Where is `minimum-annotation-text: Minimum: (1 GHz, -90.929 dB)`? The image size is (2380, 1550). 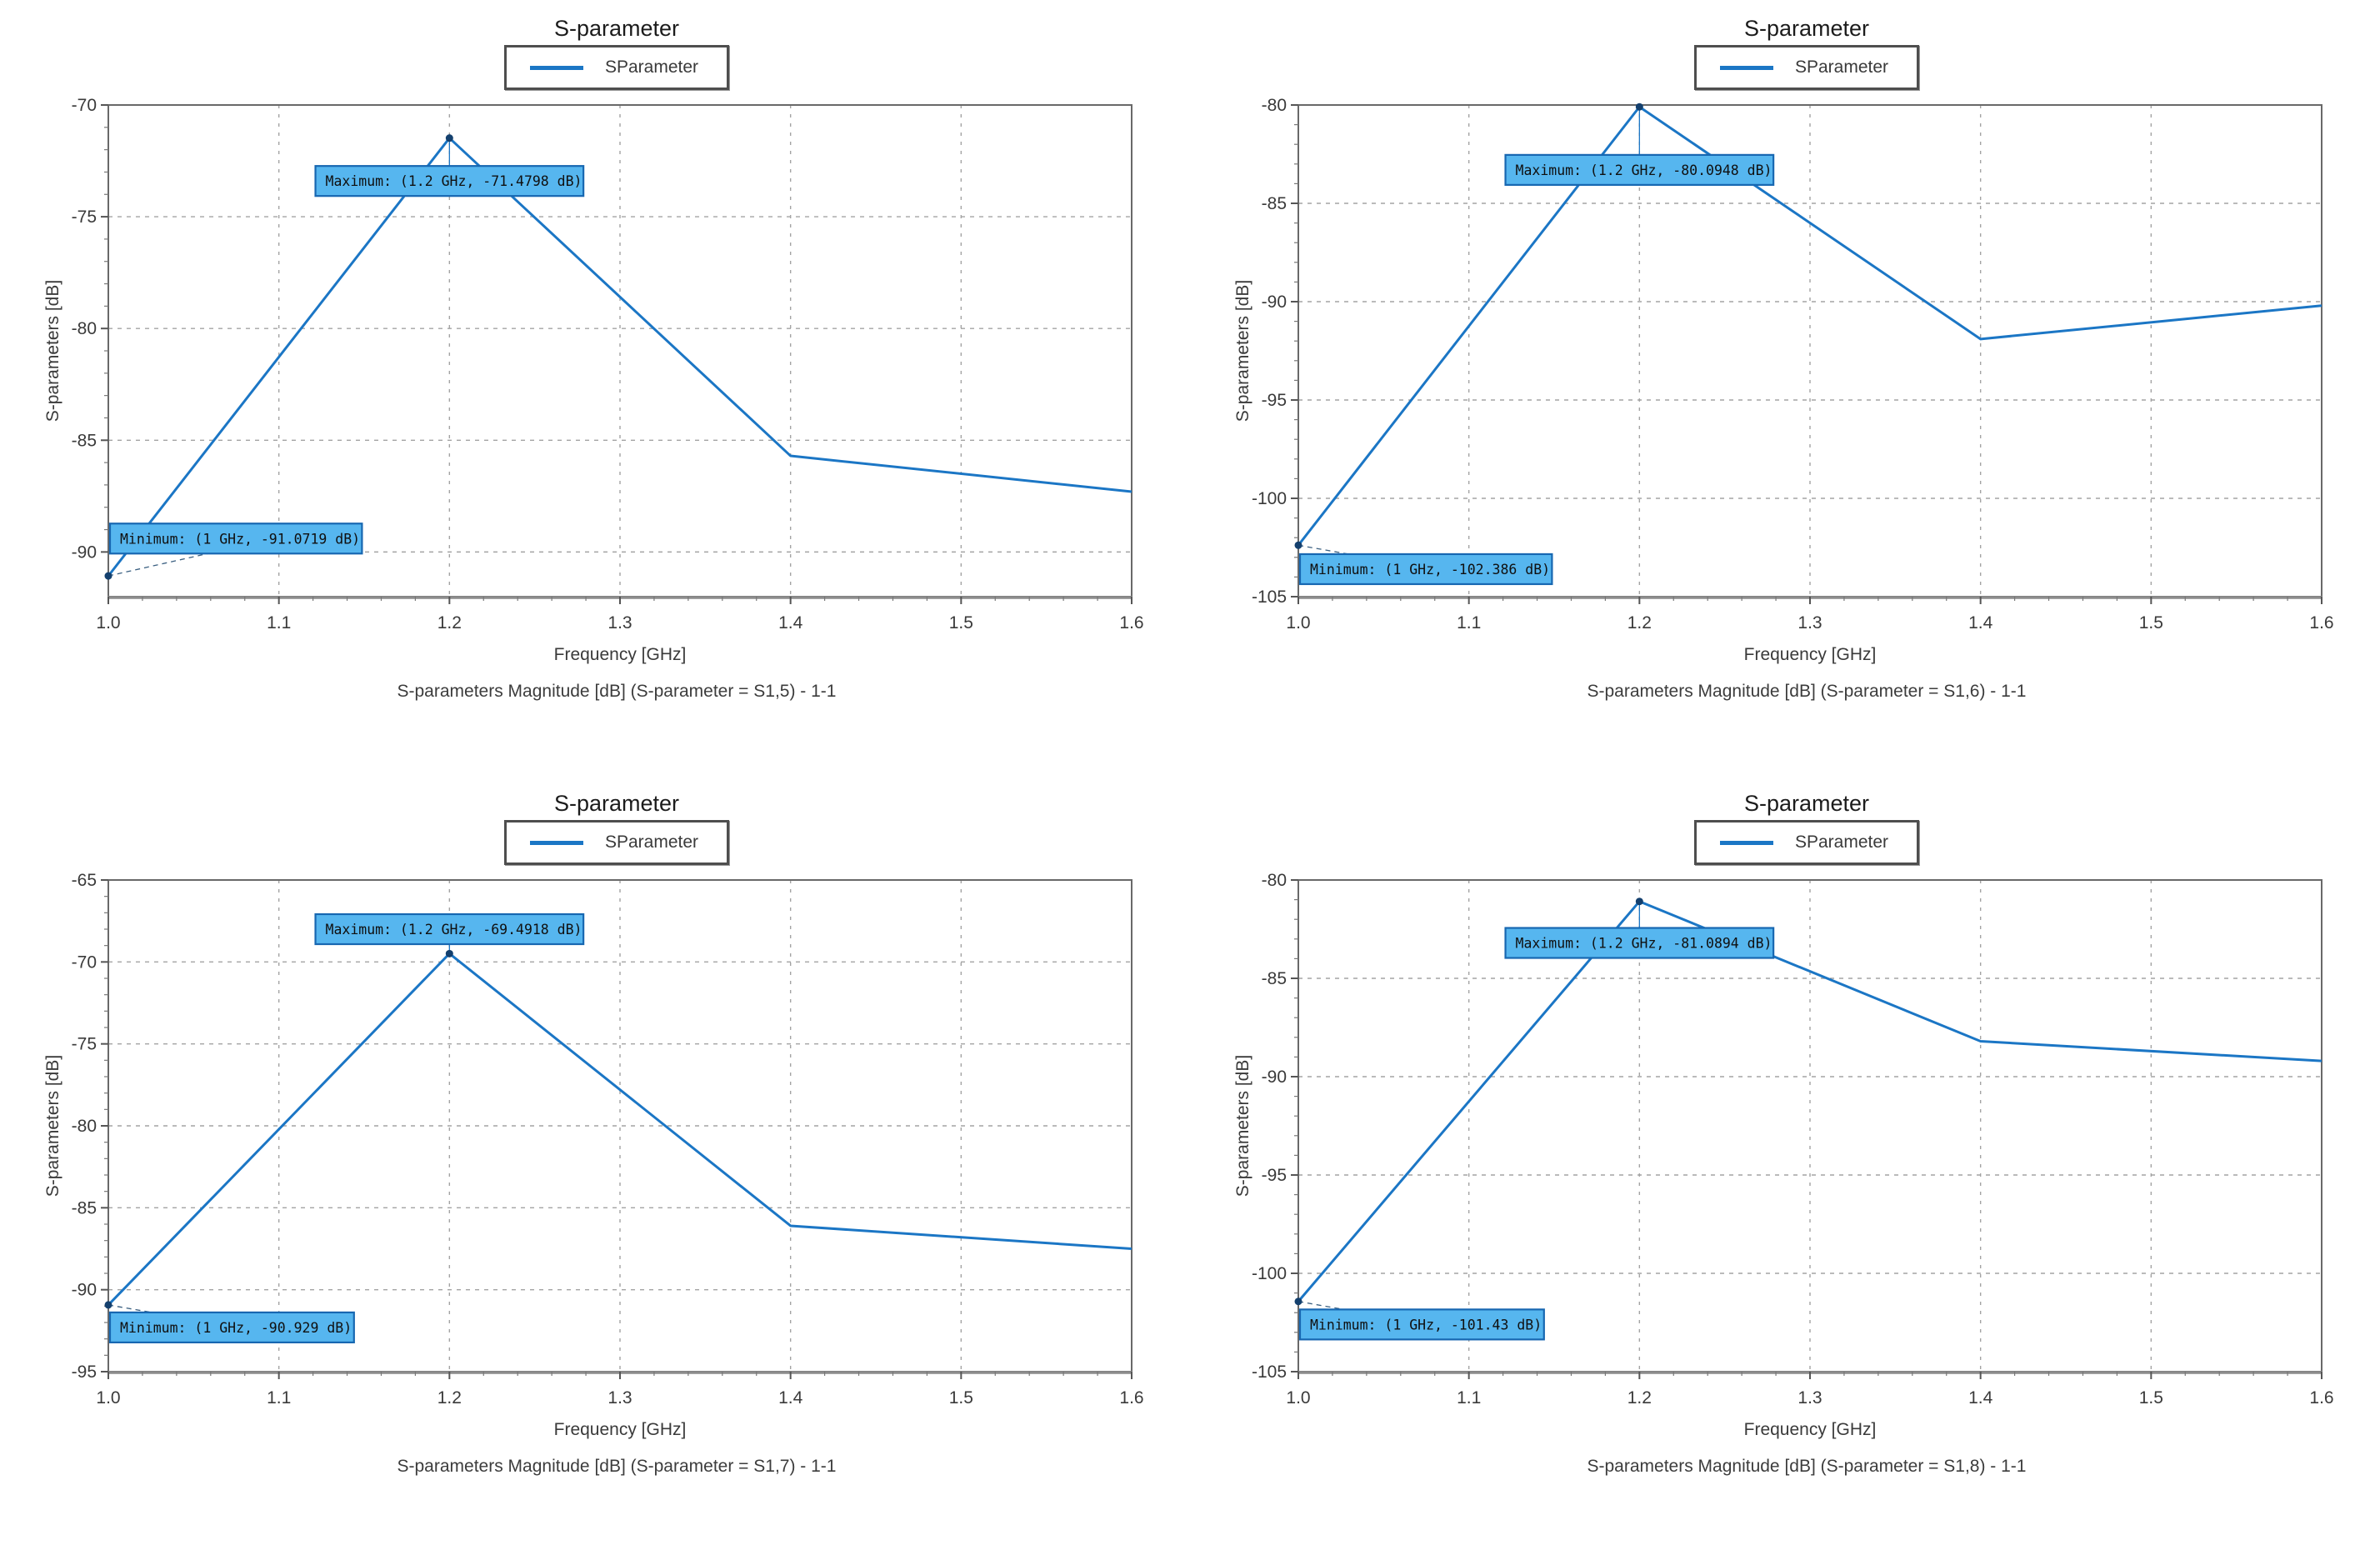
minimum-annotation-text: Minimum: (1 GHz, -90.929 dB) is located at coordinates (236, 1328).